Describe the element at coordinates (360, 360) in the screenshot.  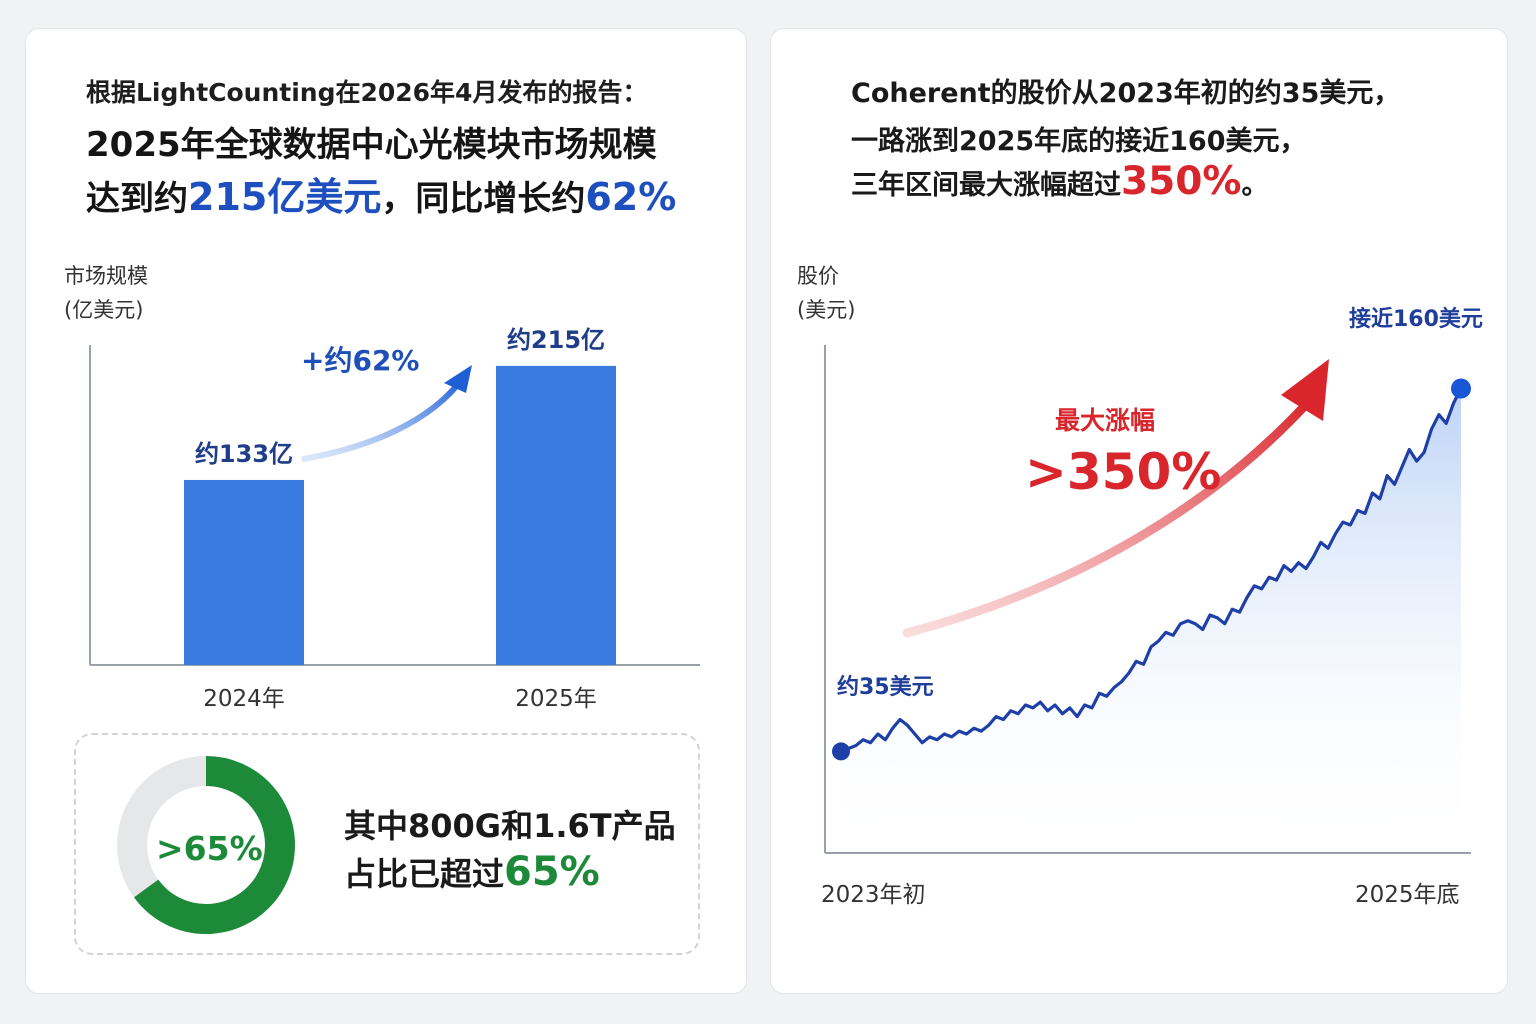
I see `growth-label: +约62%` at that location.